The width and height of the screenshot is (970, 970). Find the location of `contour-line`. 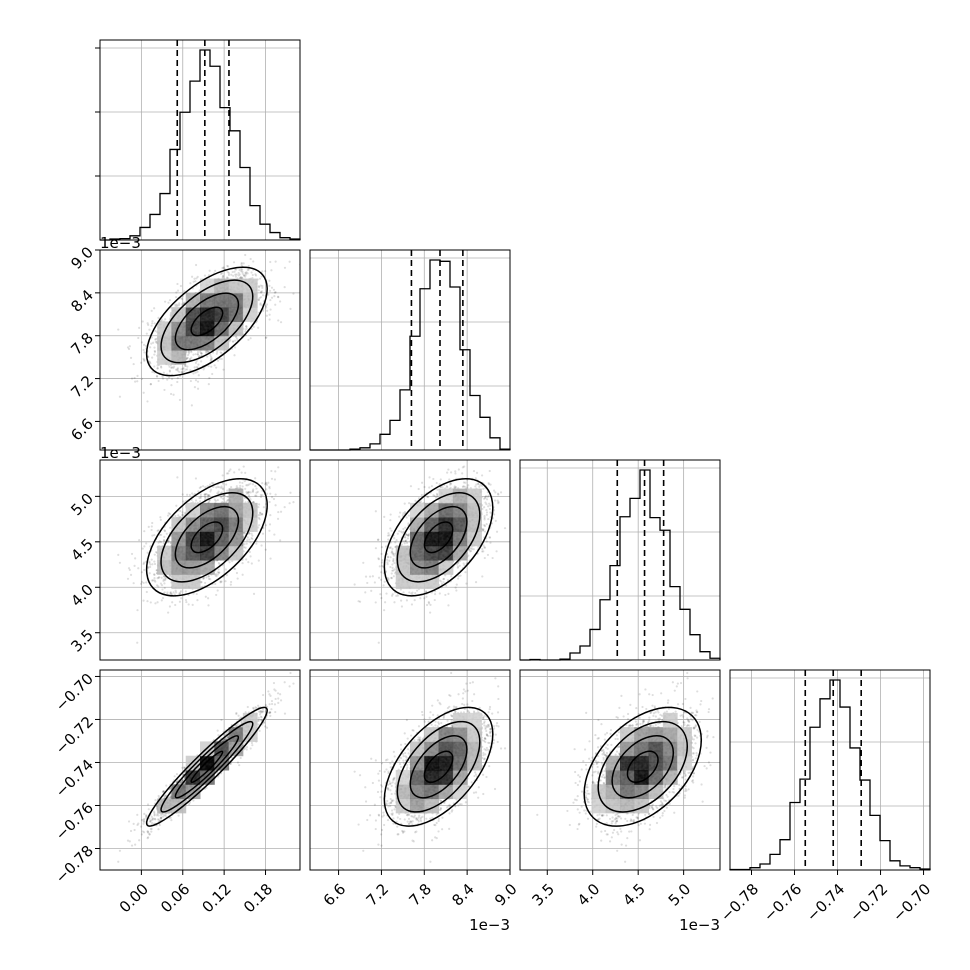

contour-line is located at coordinates (207, 321).